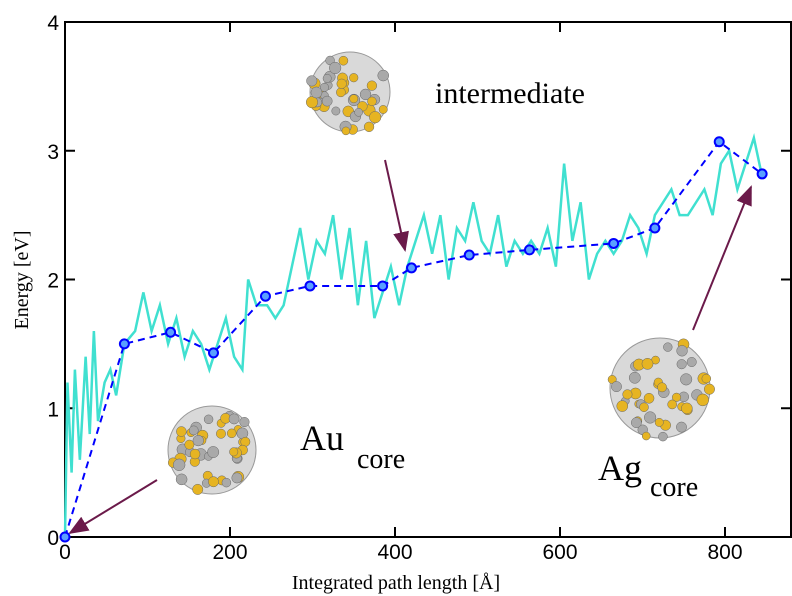 This screenshot has height=596, width=792. Describe the element at coordinates (724, 552) in the screenshot. I see `x-tick-label: 800` at that location.